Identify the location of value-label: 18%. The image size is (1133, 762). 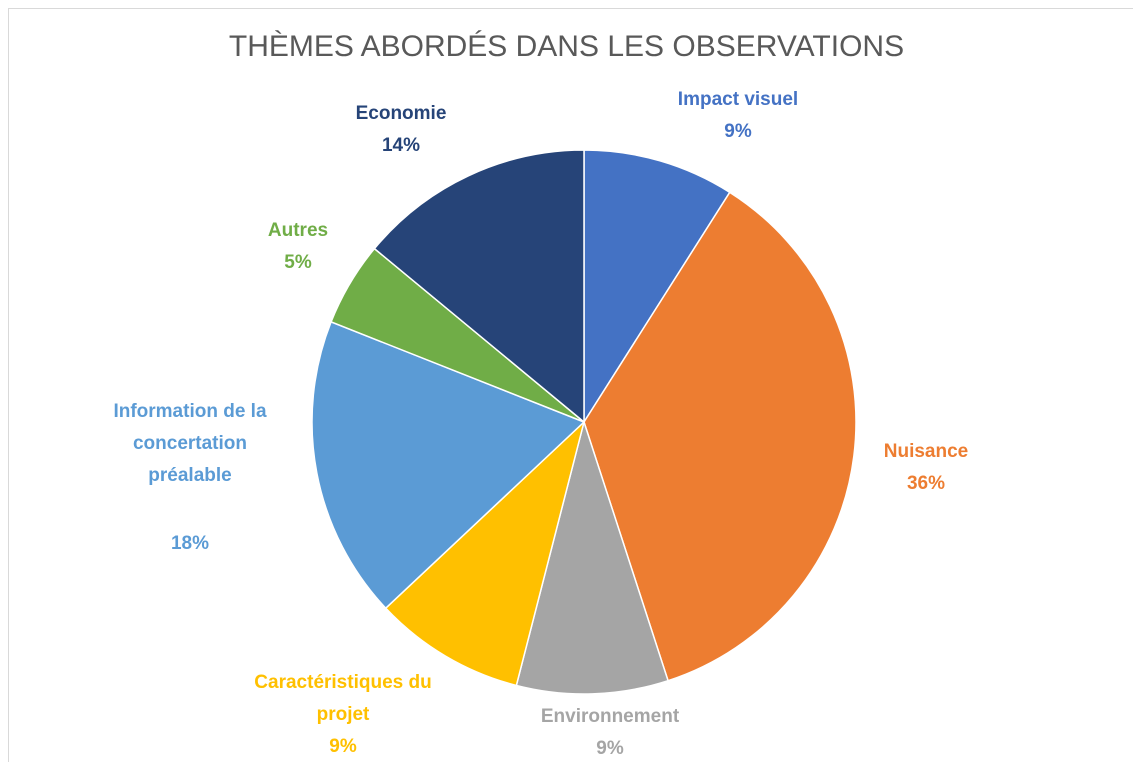
(190, 543).